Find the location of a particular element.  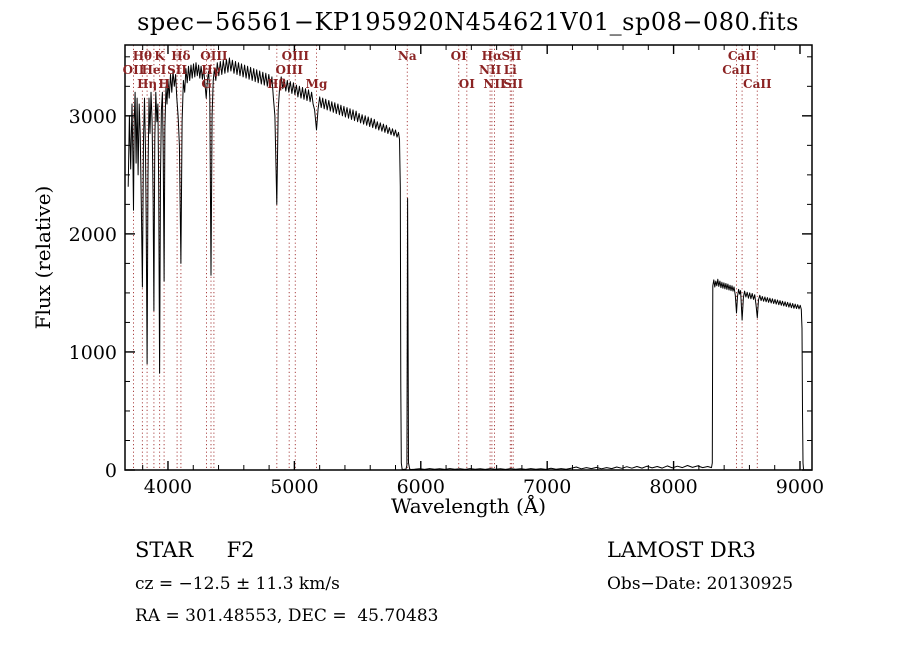

svg-text: 2000 is located at coordinates (93, 235).